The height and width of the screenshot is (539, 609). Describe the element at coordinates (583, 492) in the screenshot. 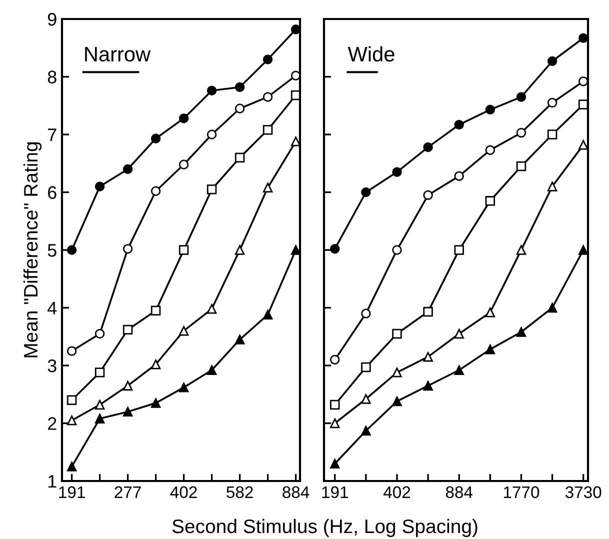

I see `x-tick-label: 3730` at that location.